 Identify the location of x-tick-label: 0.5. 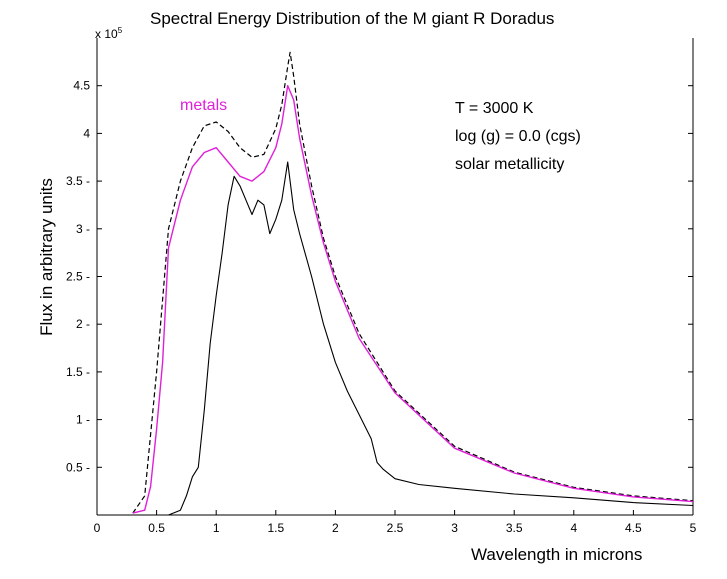
(156, 528).